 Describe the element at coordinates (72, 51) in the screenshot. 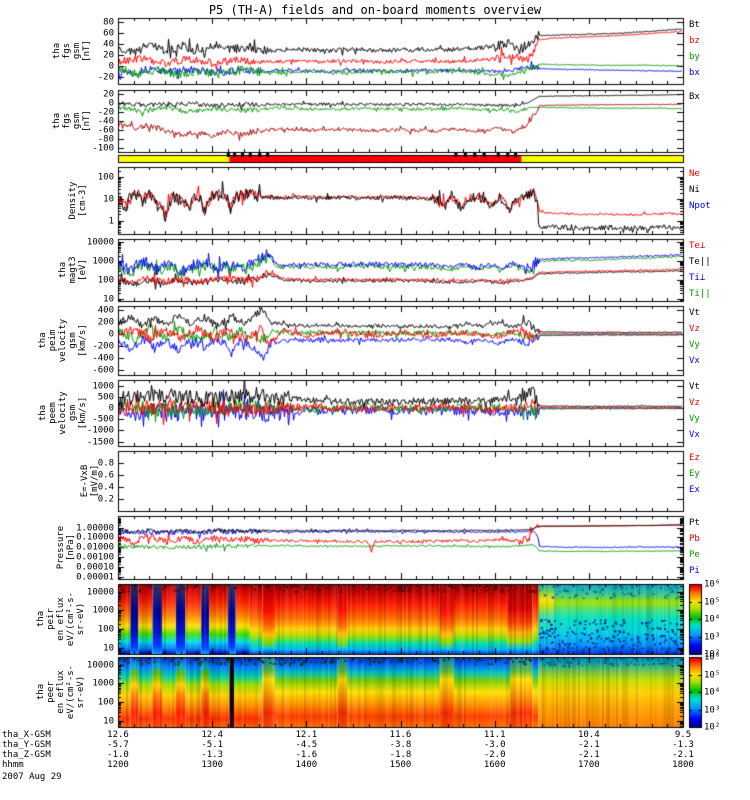

I see `panel-ylabel-fgs_upper: tha fgs gsm [nT]` at that location.